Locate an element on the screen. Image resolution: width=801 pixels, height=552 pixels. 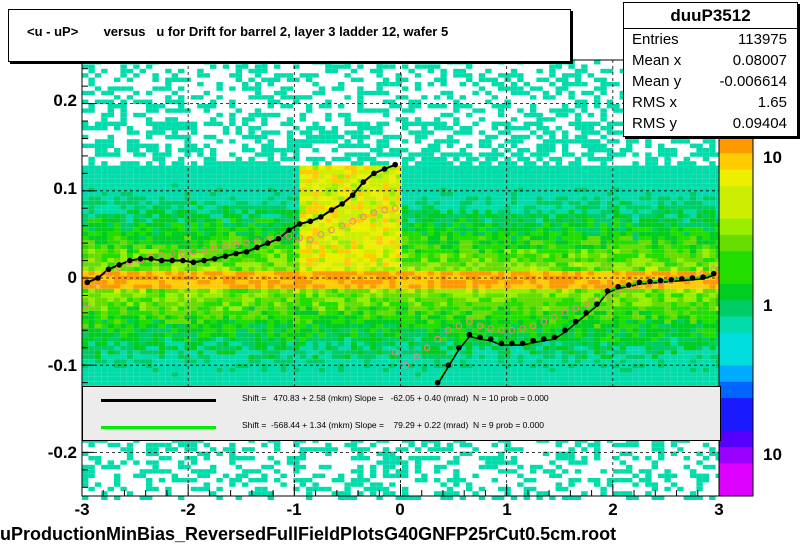
stats-value: 113975 is located at coordinates (762, 39).